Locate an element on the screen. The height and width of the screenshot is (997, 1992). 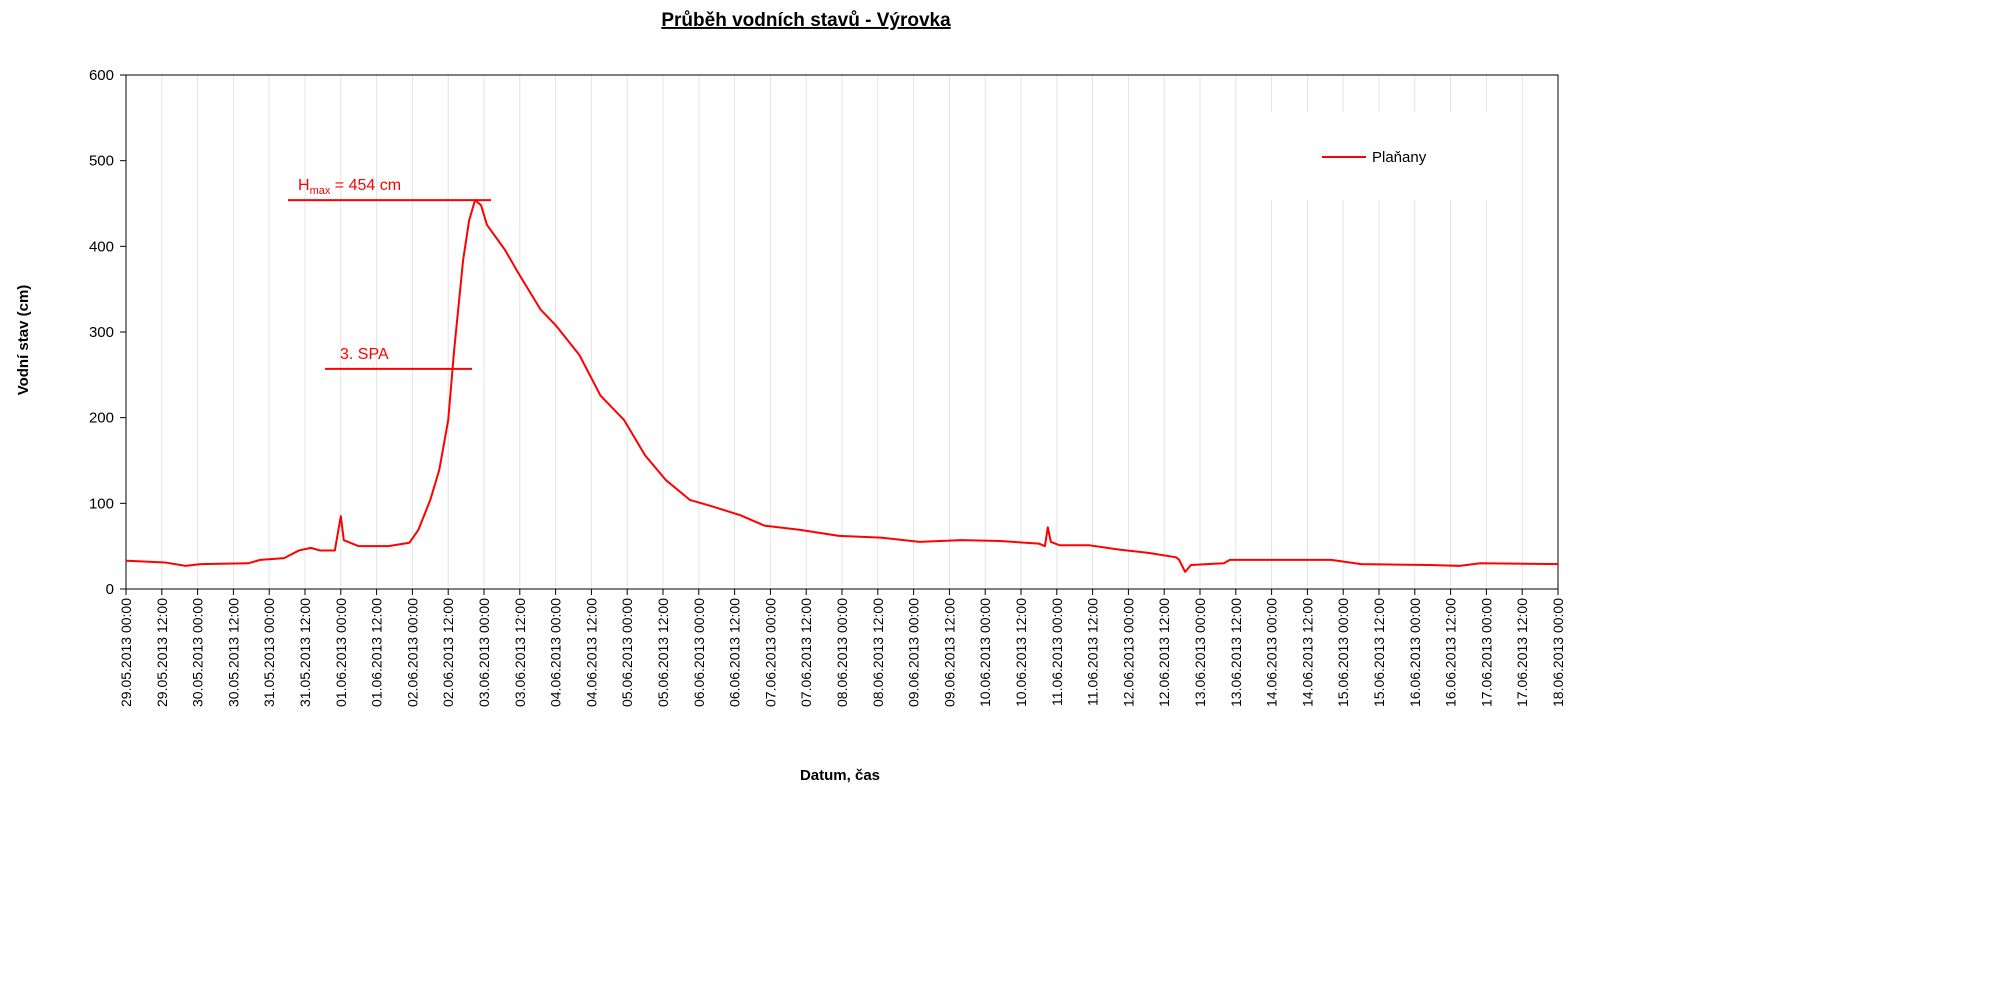
x-tick-label: 17.06.2013 00:00 is located at coordinates (1486, 652).